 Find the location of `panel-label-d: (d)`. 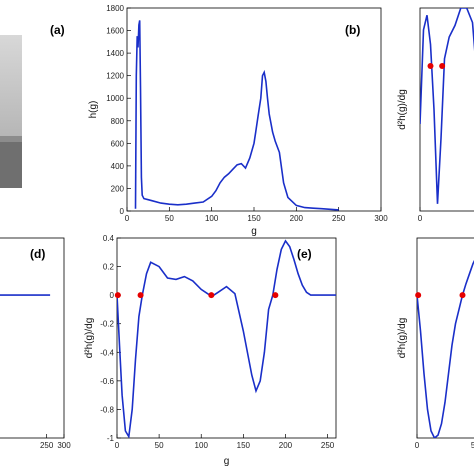

panel-label-d: (d) is located at coordinates (37, 254).